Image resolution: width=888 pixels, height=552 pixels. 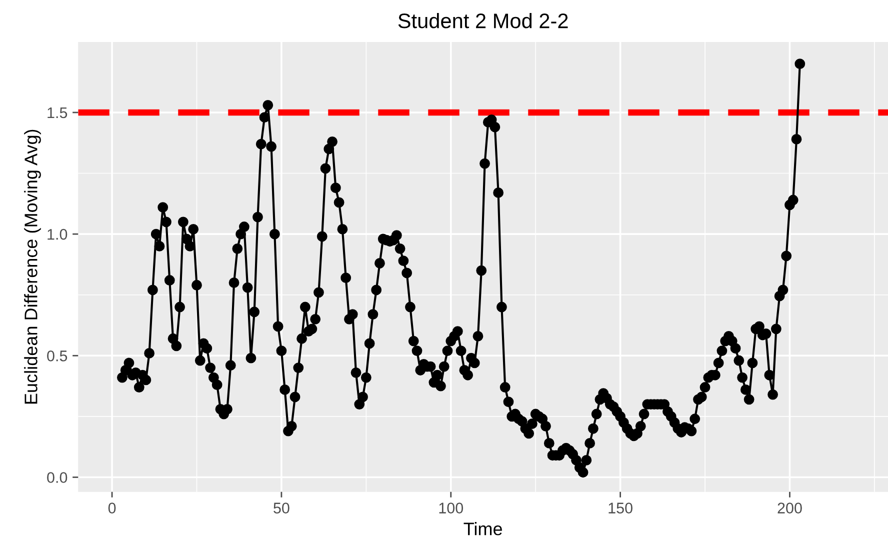 What do you see at coordinates (57, 477) in the screenshot?
I see `y-tick-label: 0.0` at bounding box center [57, 477].